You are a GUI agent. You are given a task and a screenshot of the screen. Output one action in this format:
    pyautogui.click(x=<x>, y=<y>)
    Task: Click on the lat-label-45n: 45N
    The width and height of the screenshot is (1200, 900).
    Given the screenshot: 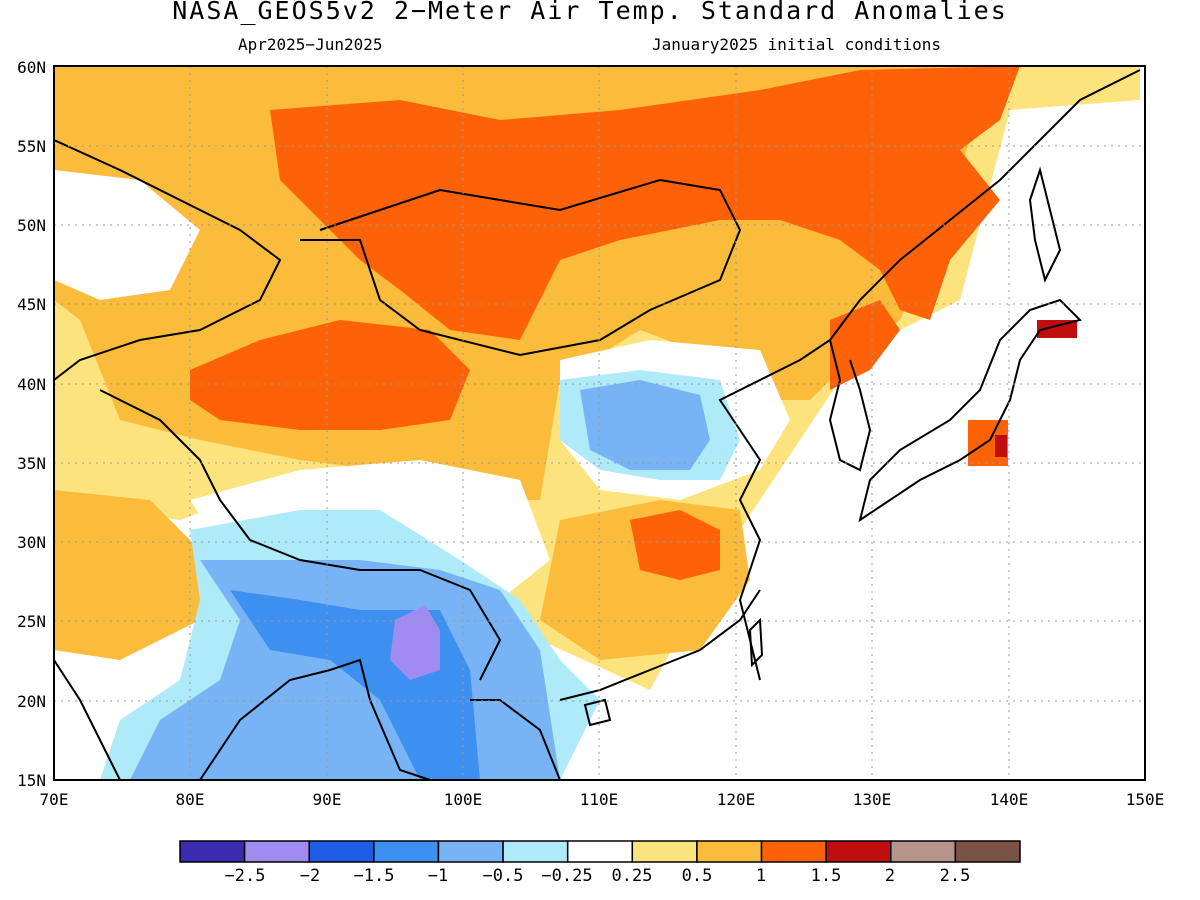 What is the action you would take?
    pyautogui.click(x=31, y=304)
    